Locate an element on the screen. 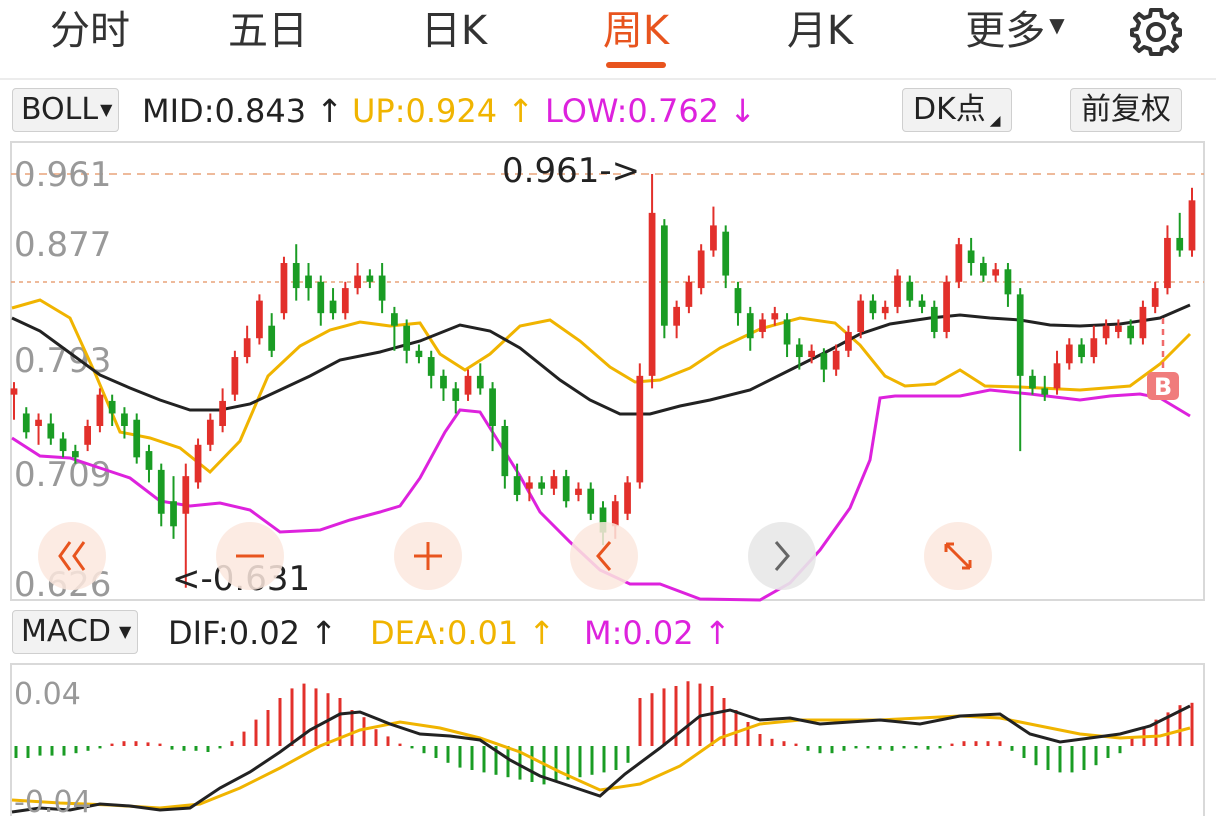 Image resolution: width=1216 pixels, height=816 pixels. dk-point-button: DK点 ◢ is located at coordinates (957, 110).